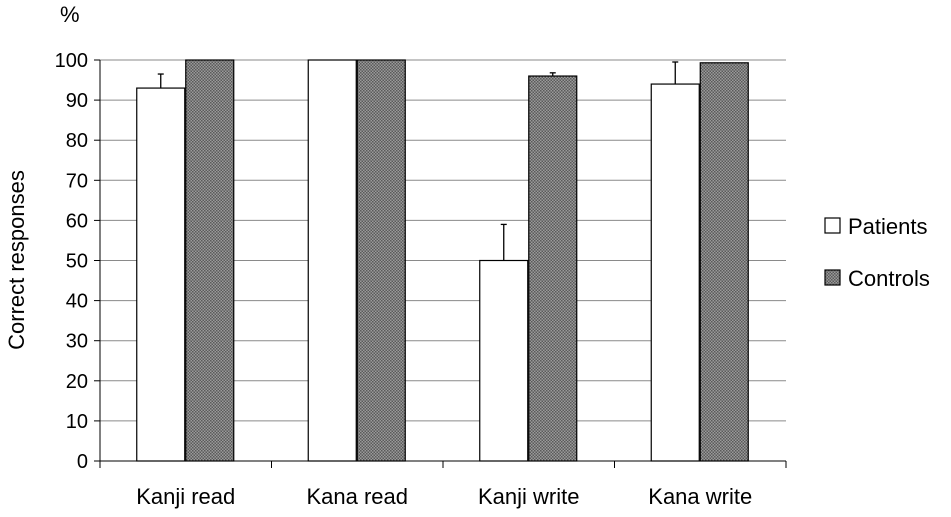  What do you see at coordinates (332, 260) in the screenshot?
I see `bar-patients-kana-read` at bounding box center [332, 260].